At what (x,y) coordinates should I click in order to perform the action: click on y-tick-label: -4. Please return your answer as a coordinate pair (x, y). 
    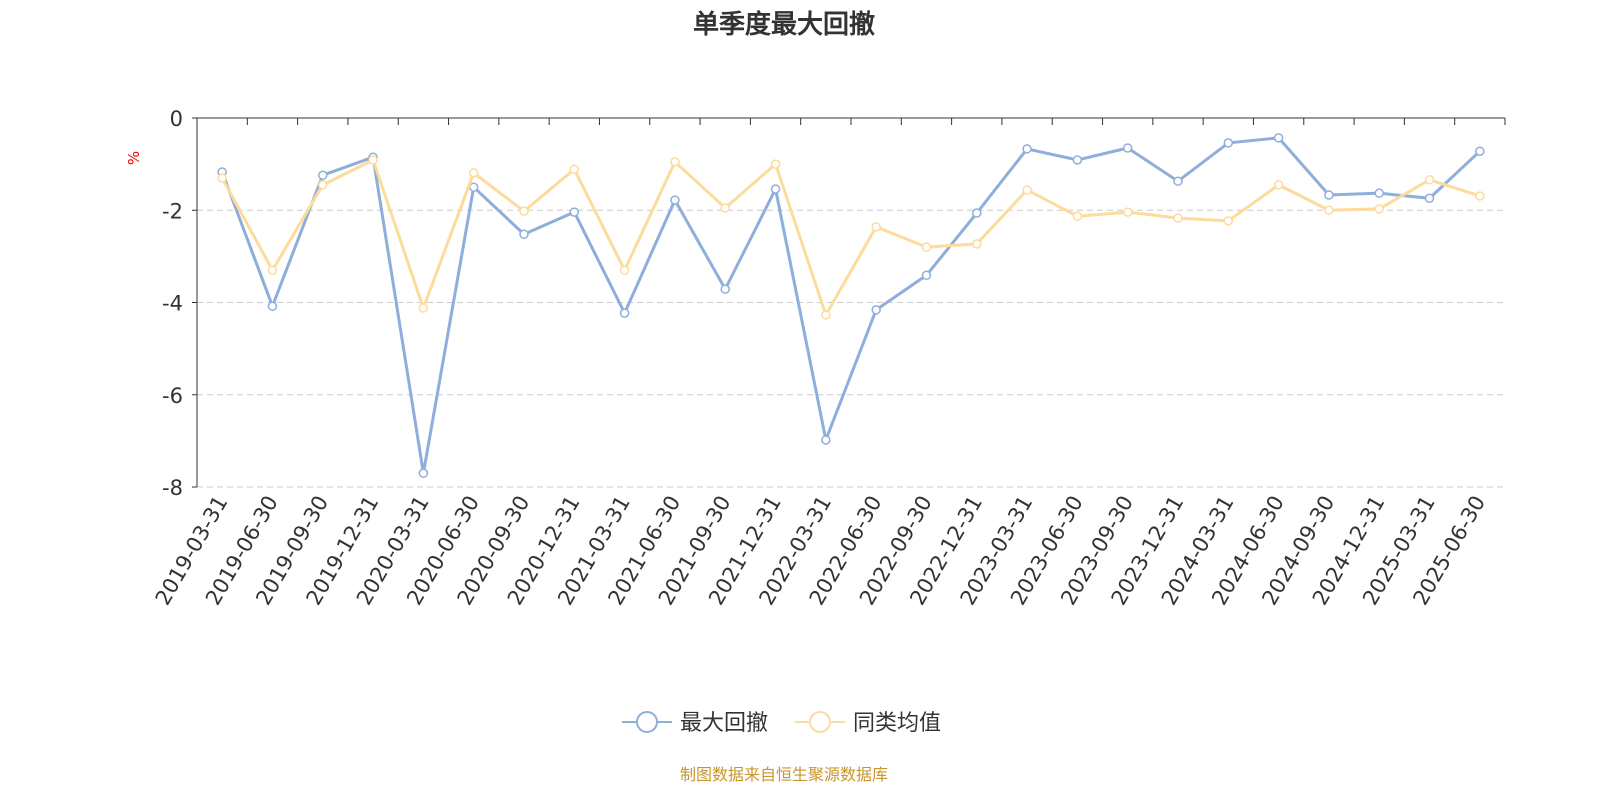
    Looking at the image, I should click on (172, 304).